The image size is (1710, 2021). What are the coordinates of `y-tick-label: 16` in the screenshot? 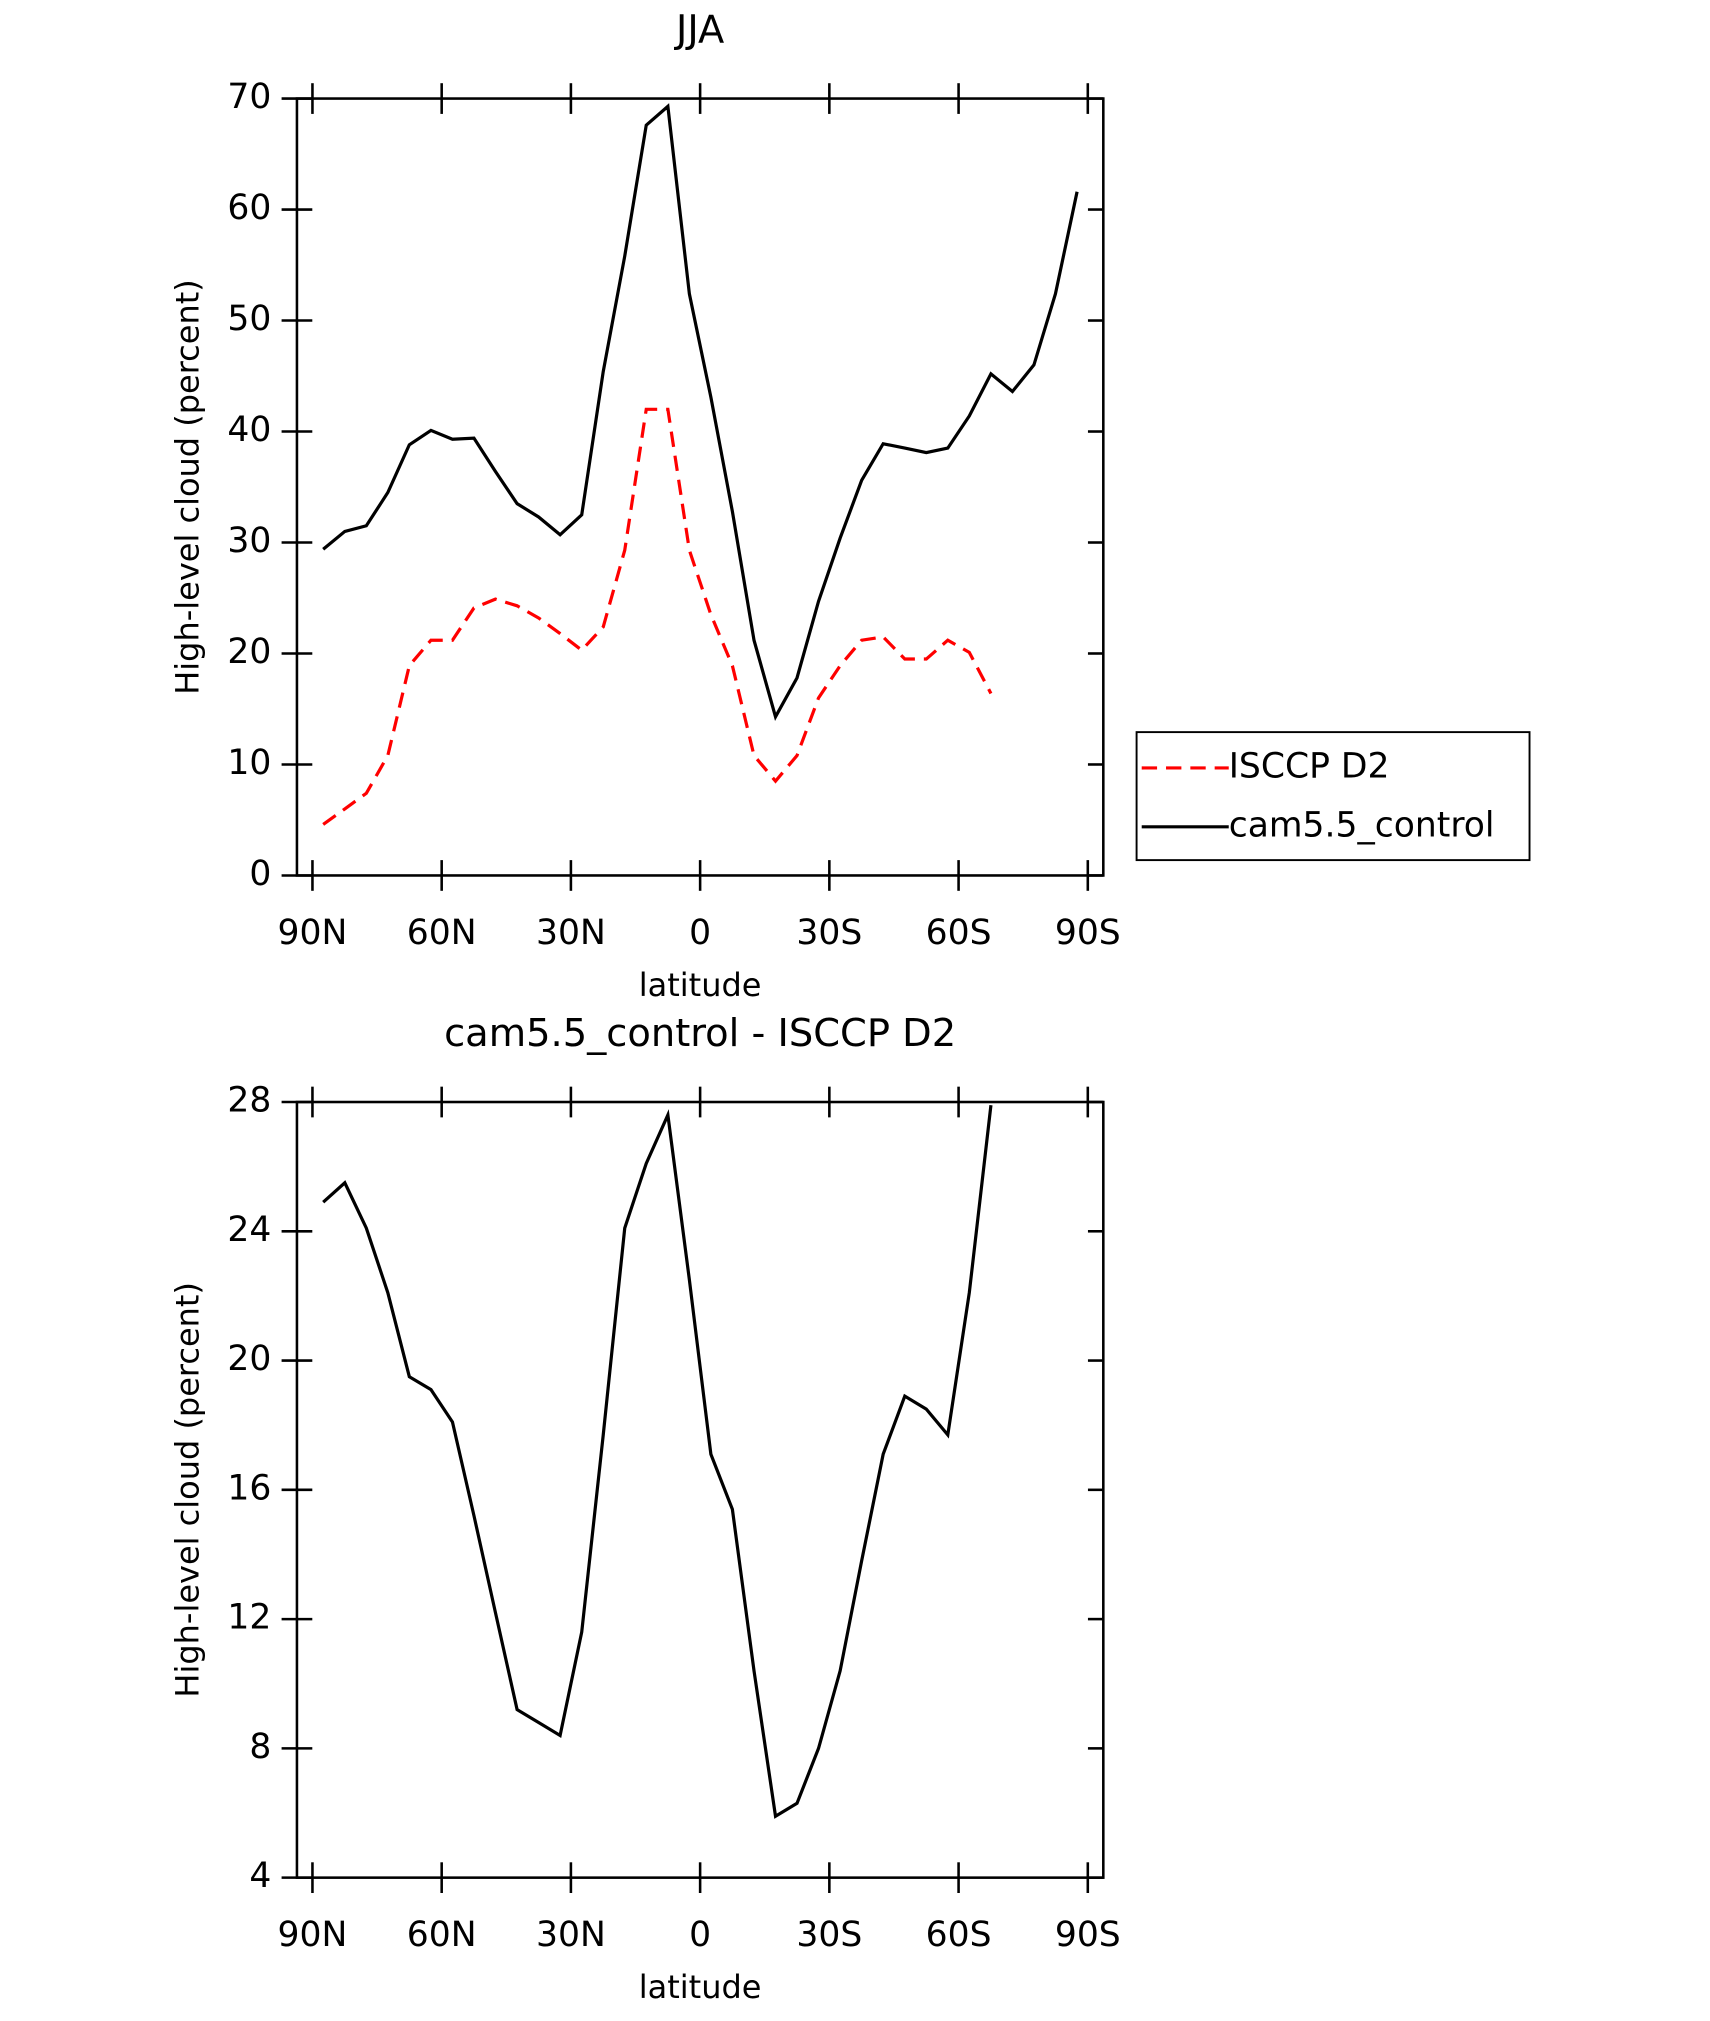 It's located at (249, 1488).